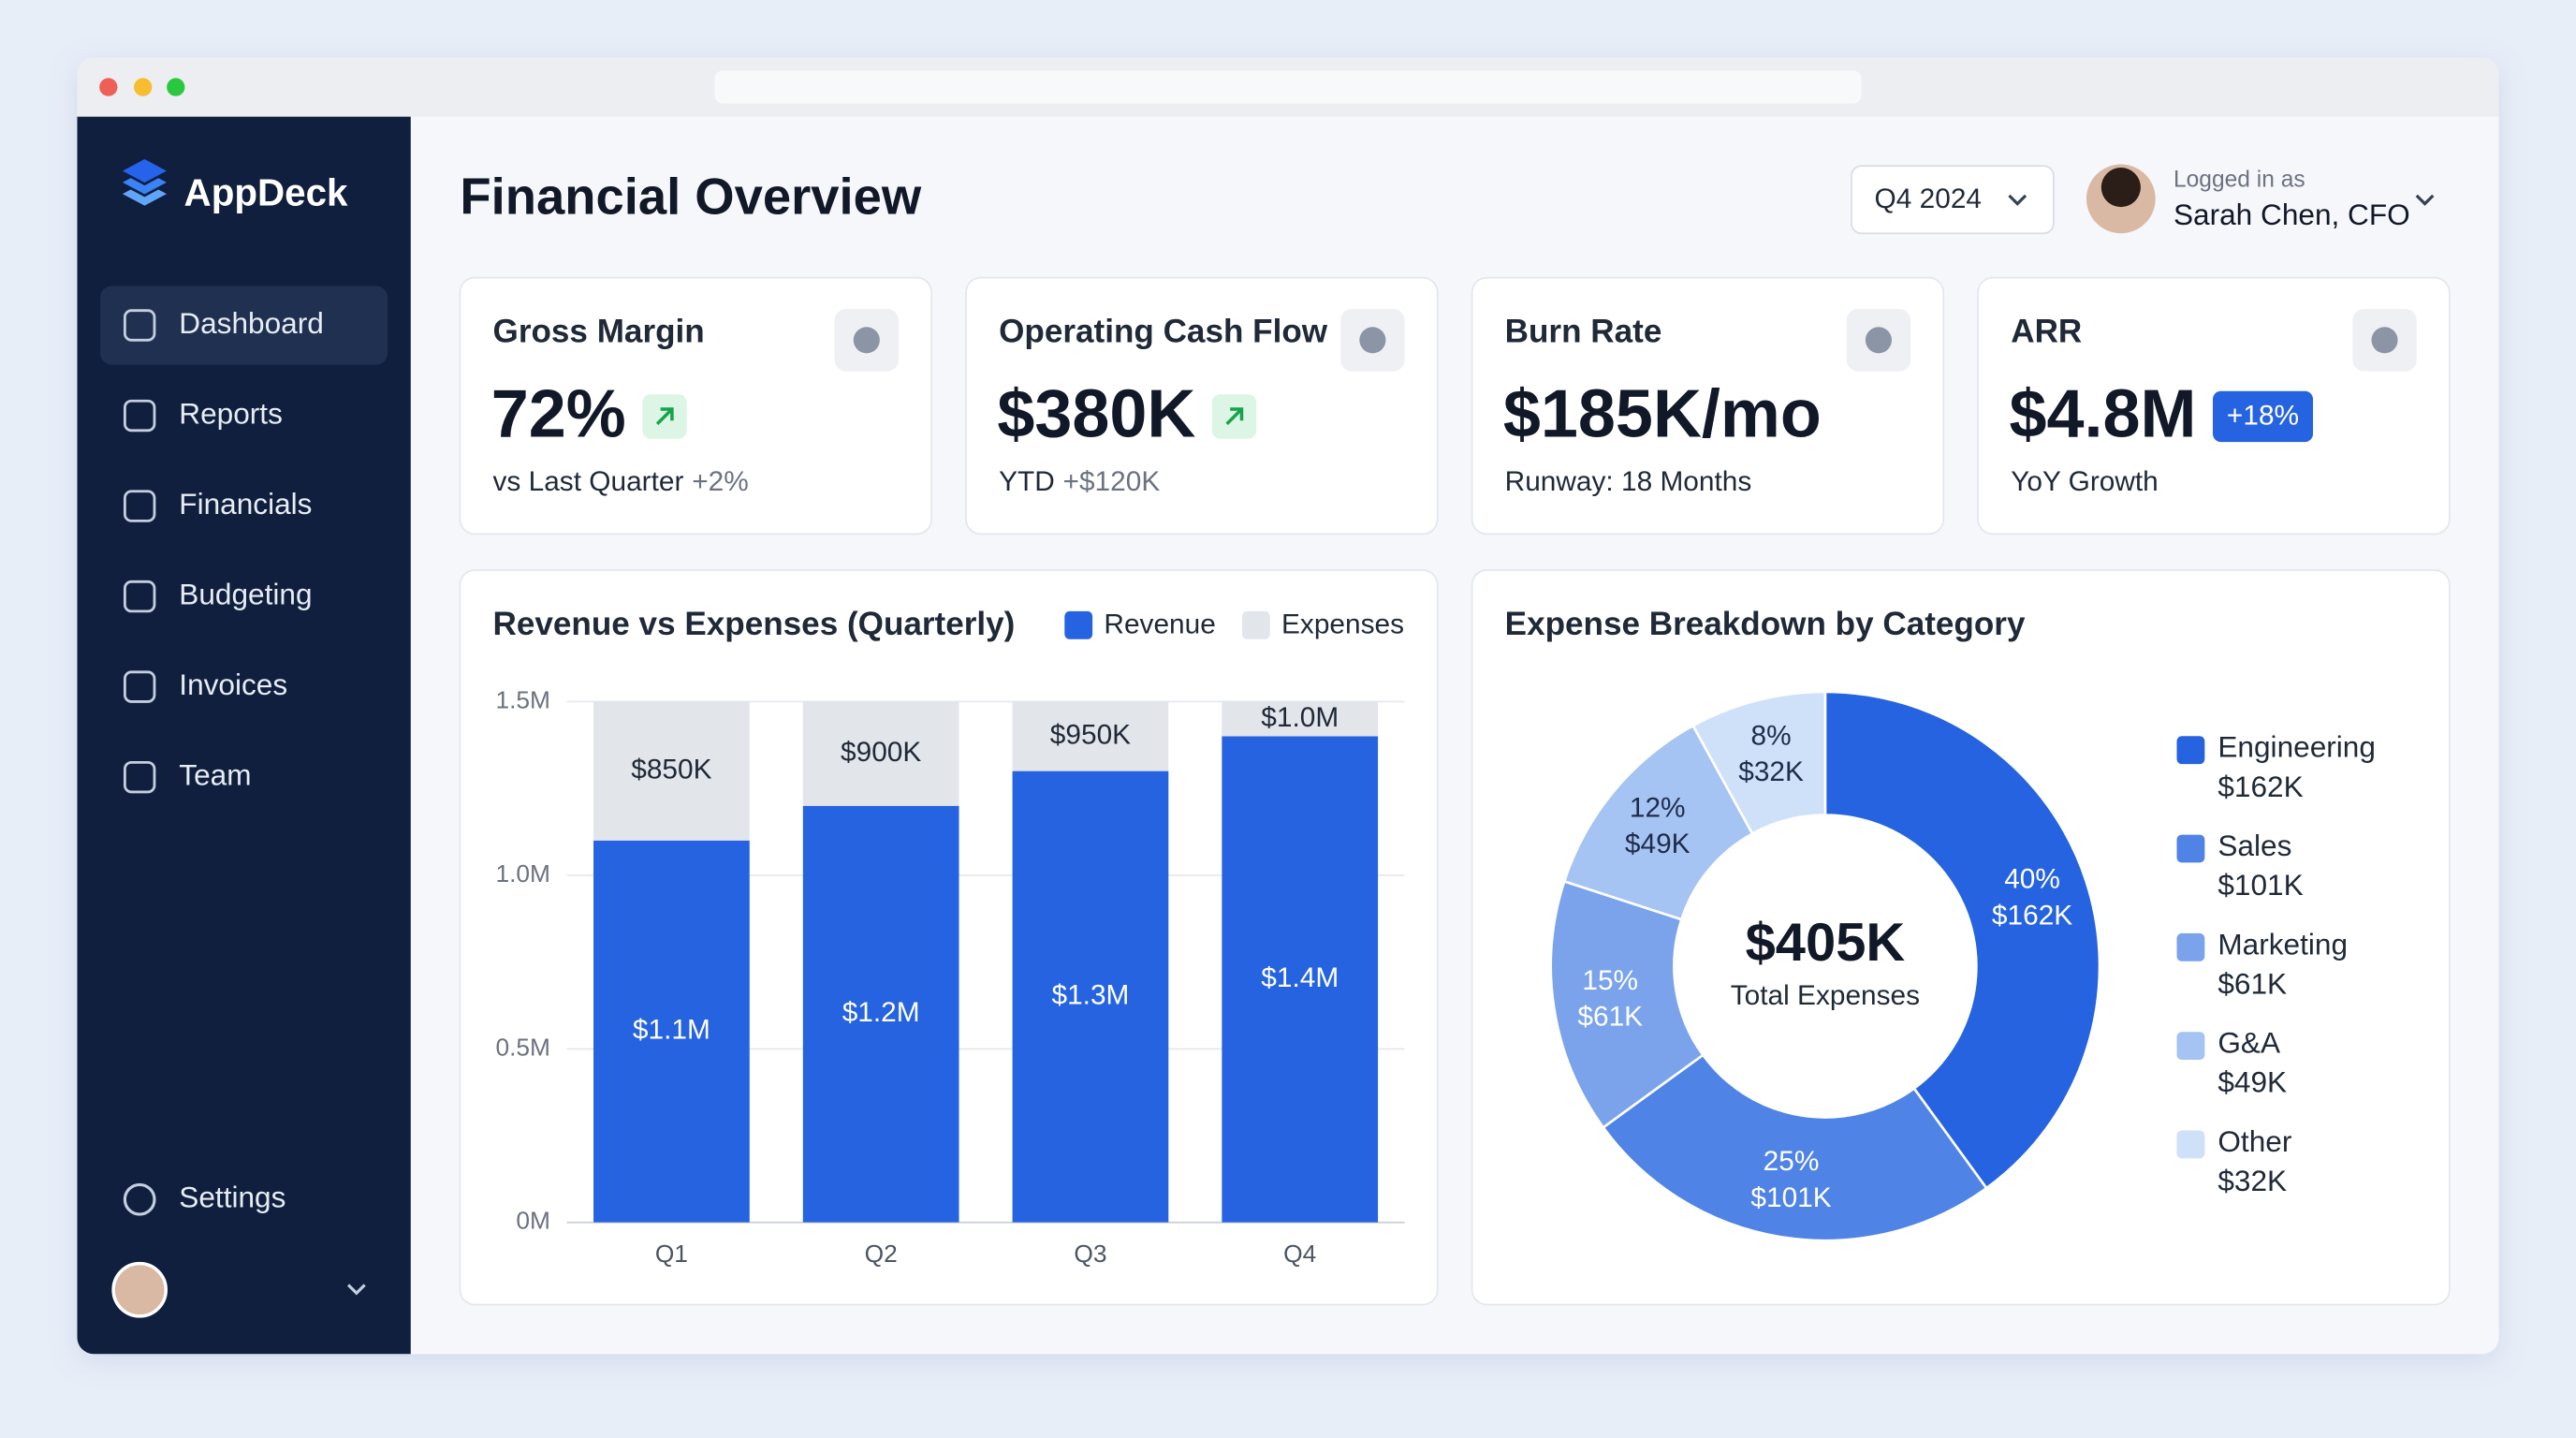 The height and width of the screenshot is (1438, 2576). I want to click on legend-label: Sales, so click(2254, 845).